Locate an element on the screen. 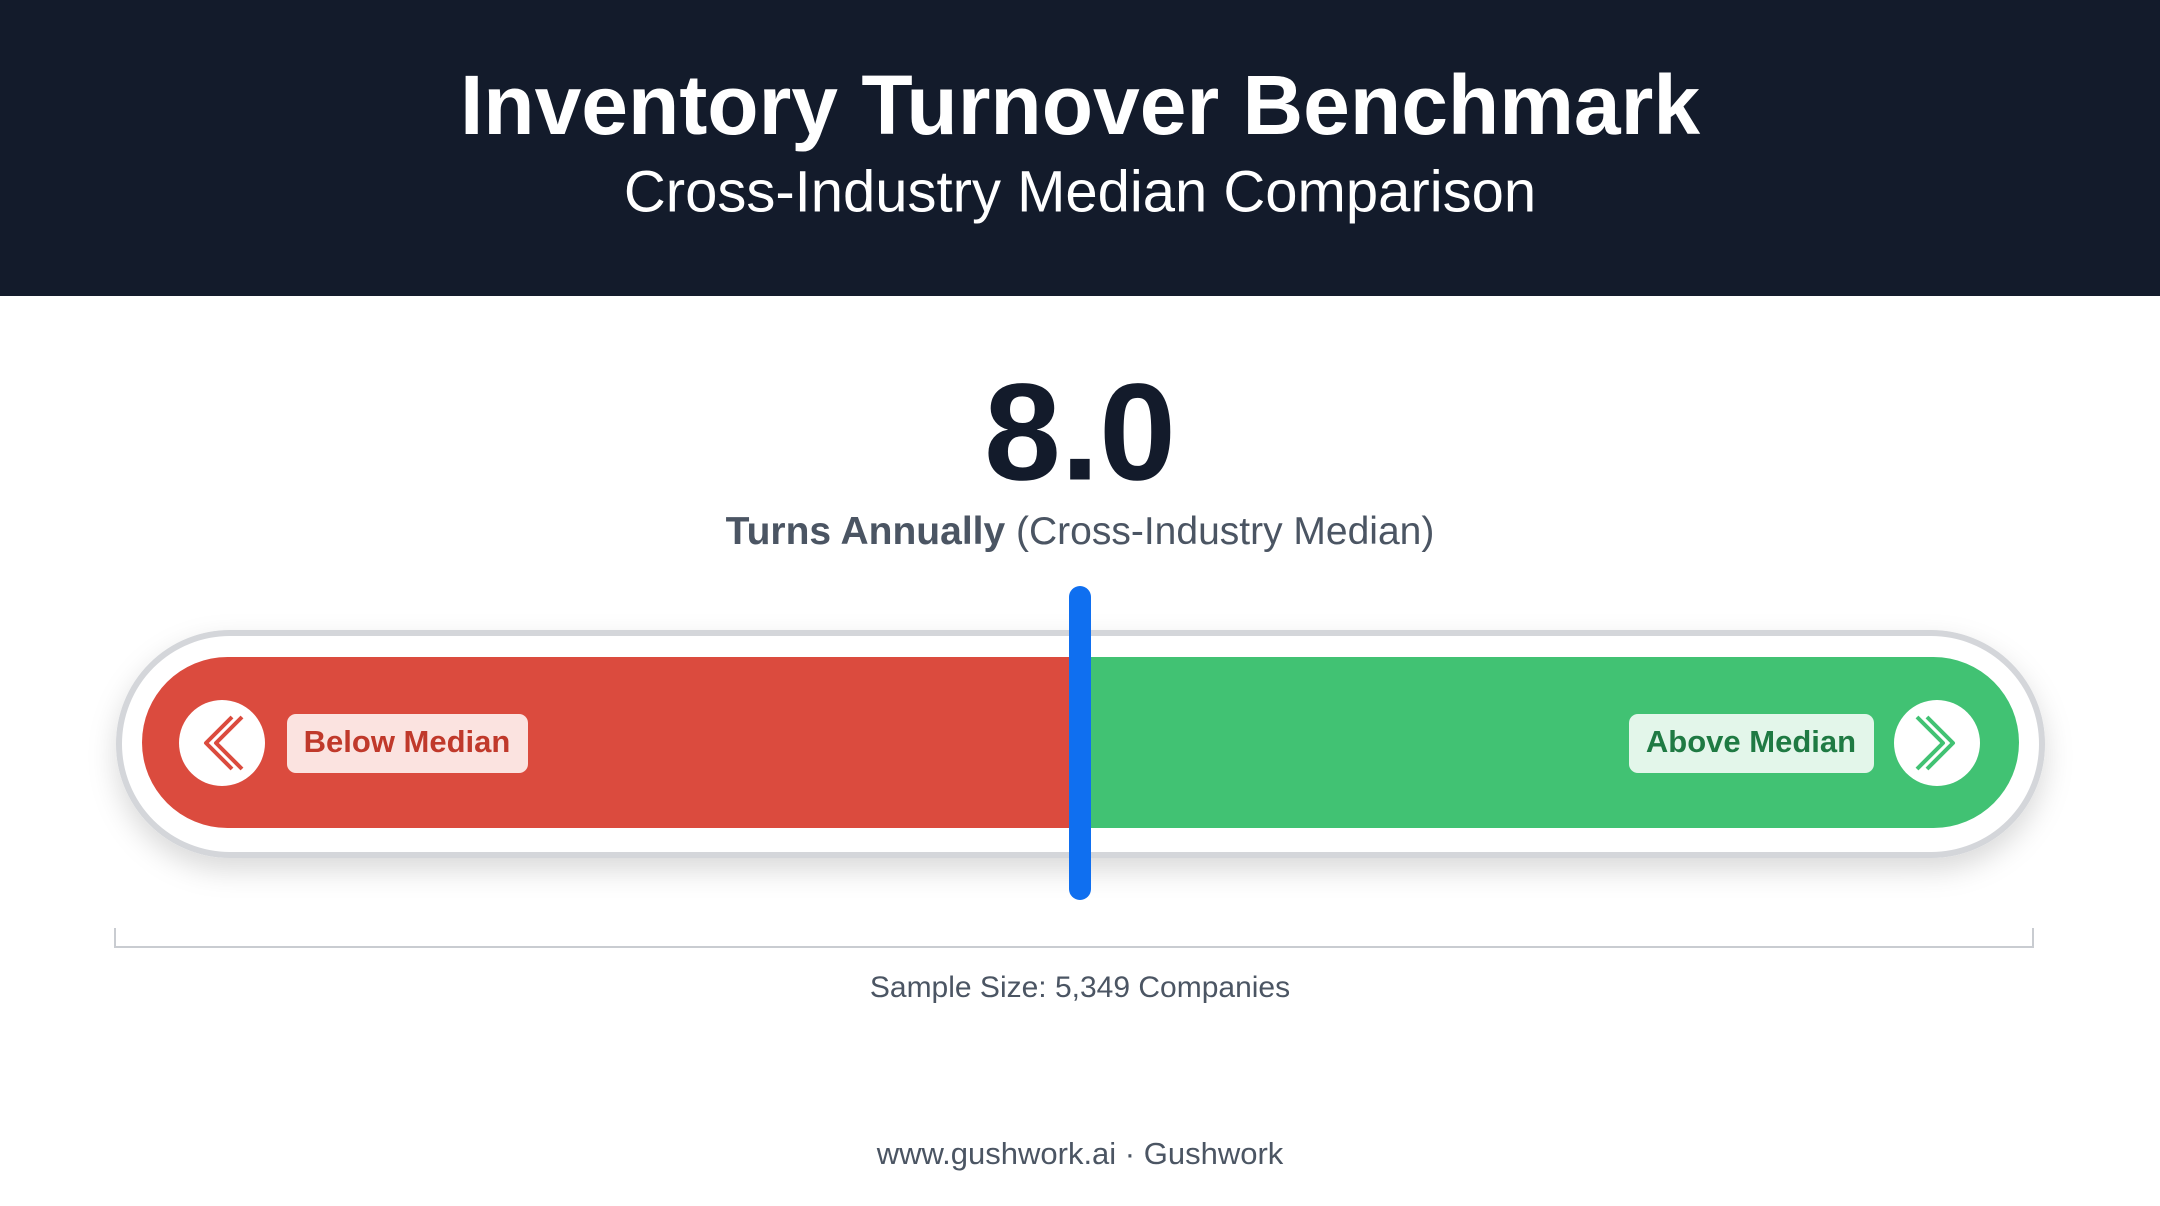  right-arrow-button is located at coordinates (1937, 743).